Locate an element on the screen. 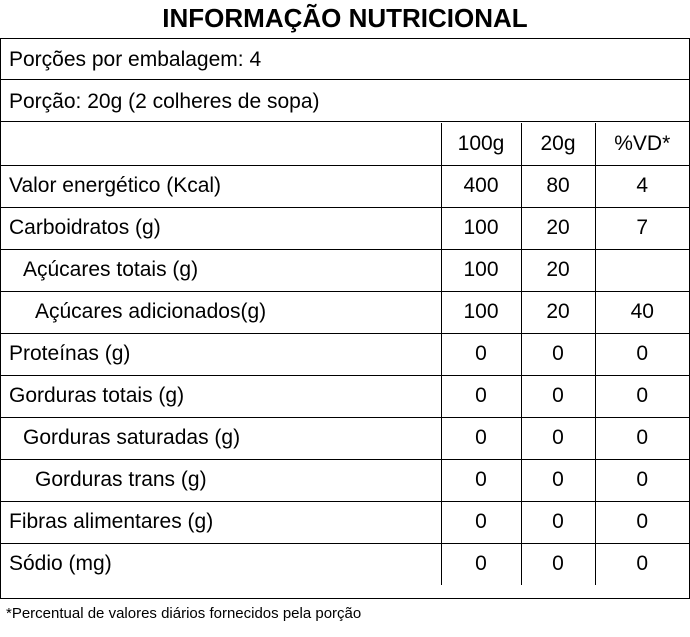 The image size is (690, 637). value-20g: 80 is located at coordinates (557, 185).